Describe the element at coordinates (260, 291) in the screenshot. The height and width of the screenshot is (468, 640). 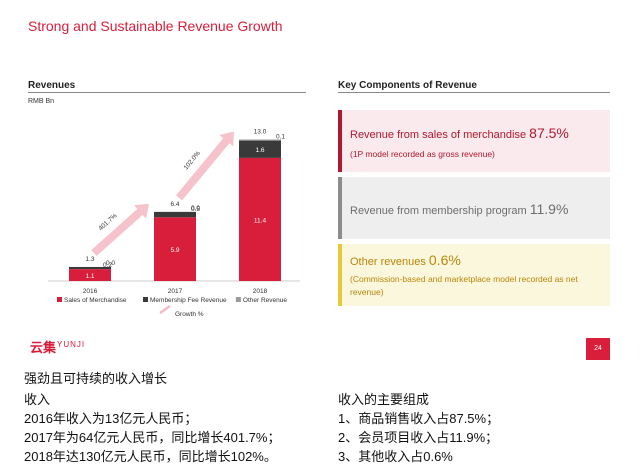
I see `x-tick-label: 2018` at that location.